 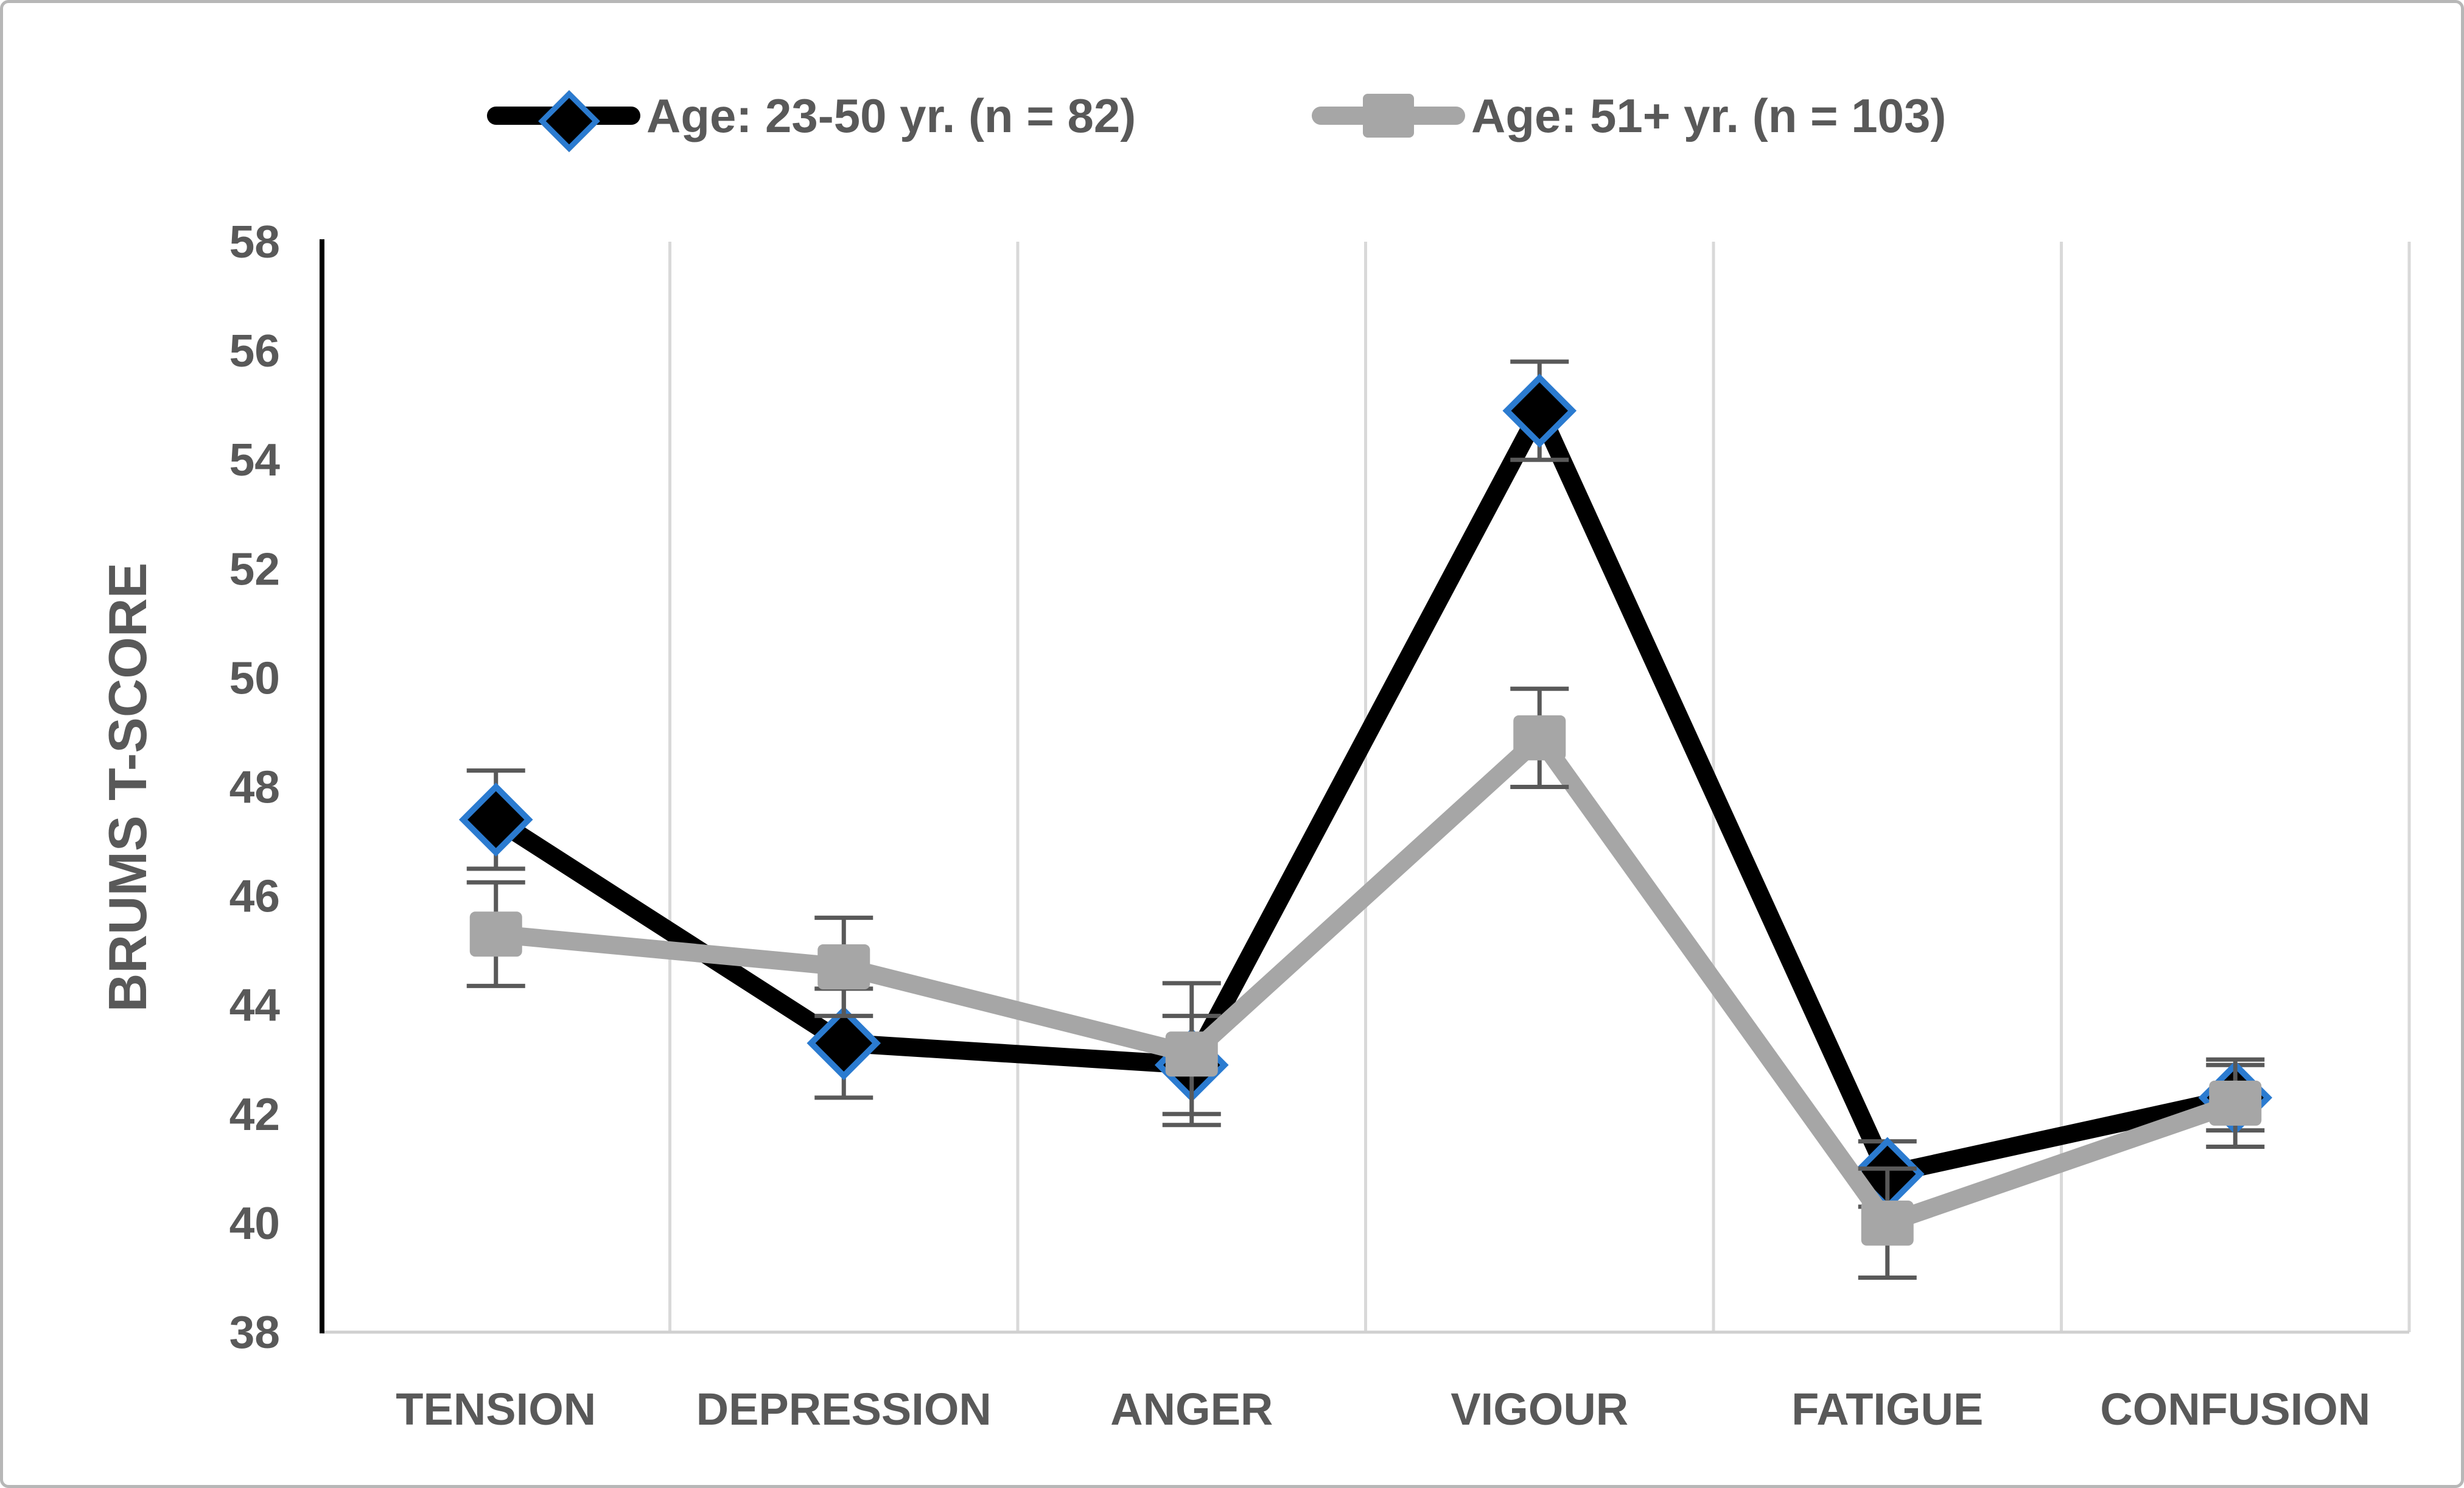 What do you see at coordinates (254, 1333) in the screenshot?
I see `y-tick-label: 38` at bounding box center [254, 1333].